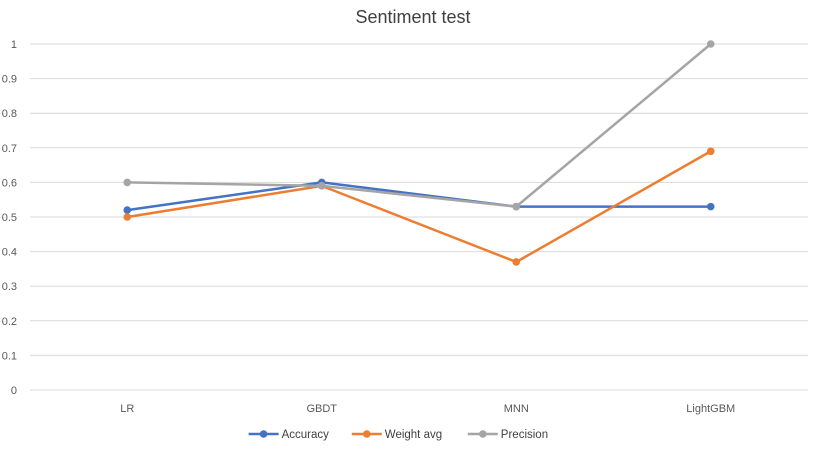 This screenshot has width=826, height=451. I want to click on y-axis-ticks: 0 0.1 0.2 0.3 0.4 0.5 0.6 0.7 0.8 0.9 1, so click(9, 218).